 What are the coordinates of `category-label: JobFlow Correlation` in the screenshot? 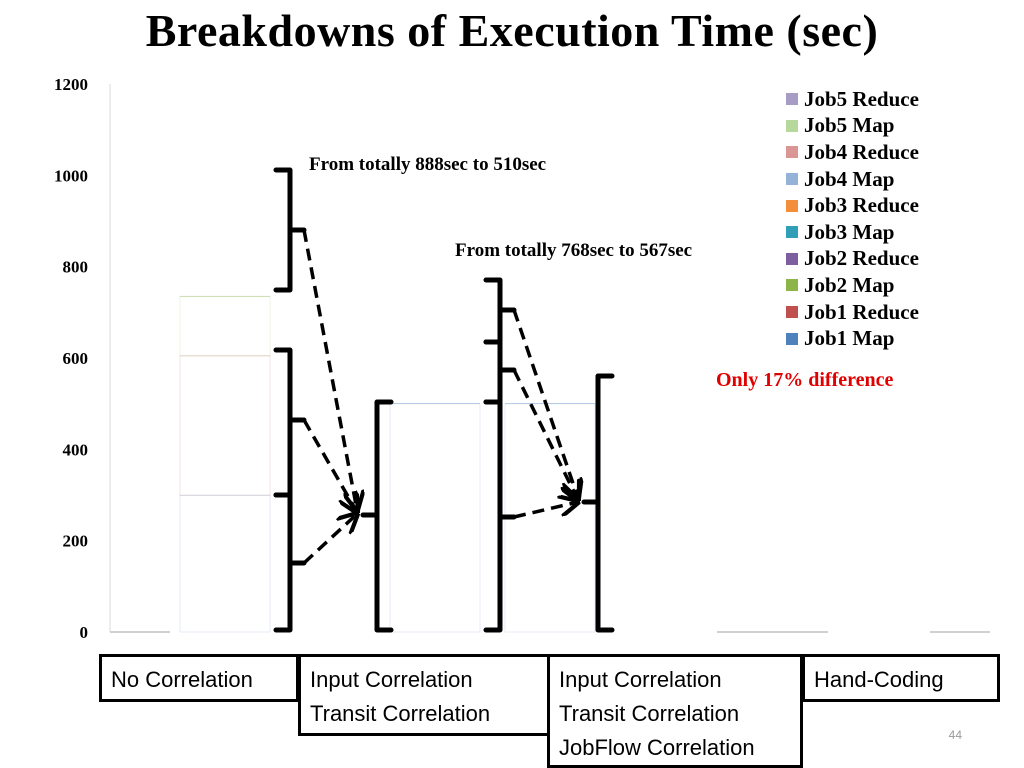 It's located at (657, 747).